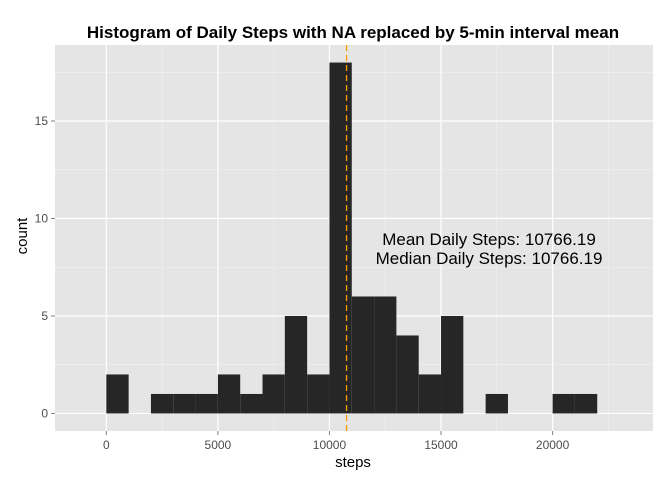  Describe the element at coordinates (45, 267) in the screenshot. I see `y-axis-ticks: 0 5 10 15` at that location.